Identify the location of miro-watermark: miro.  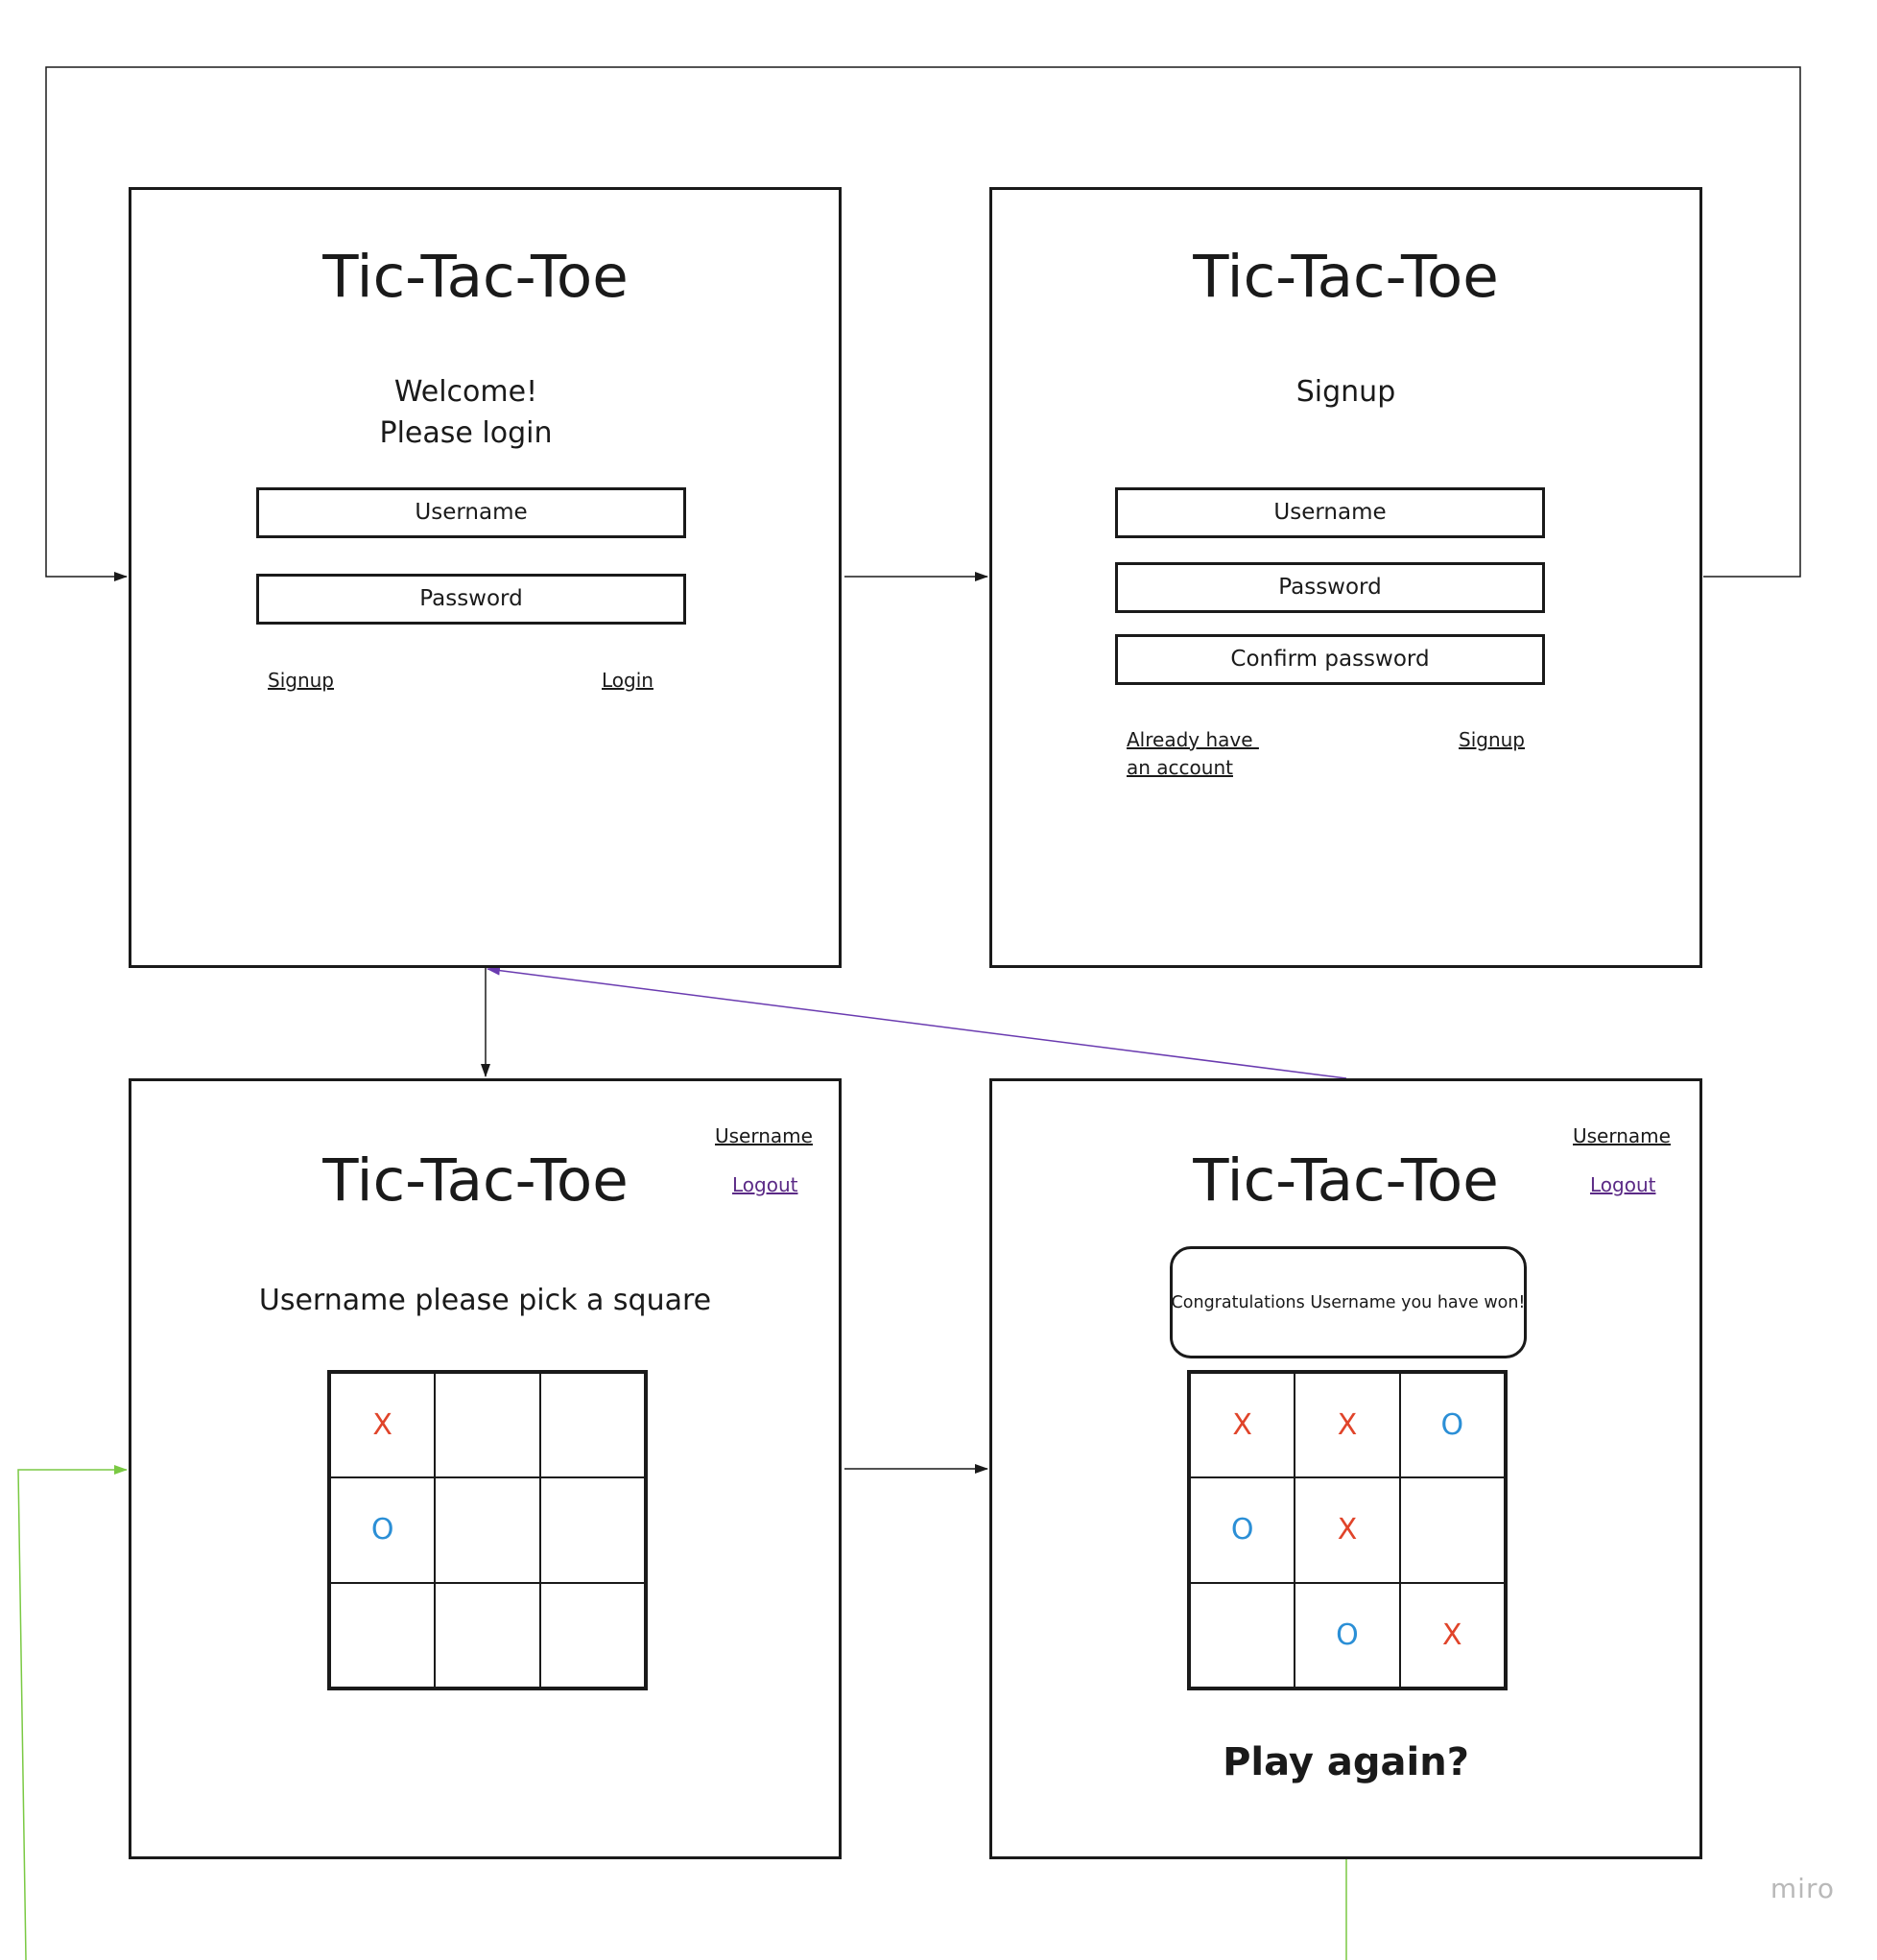
(1803, 1889).